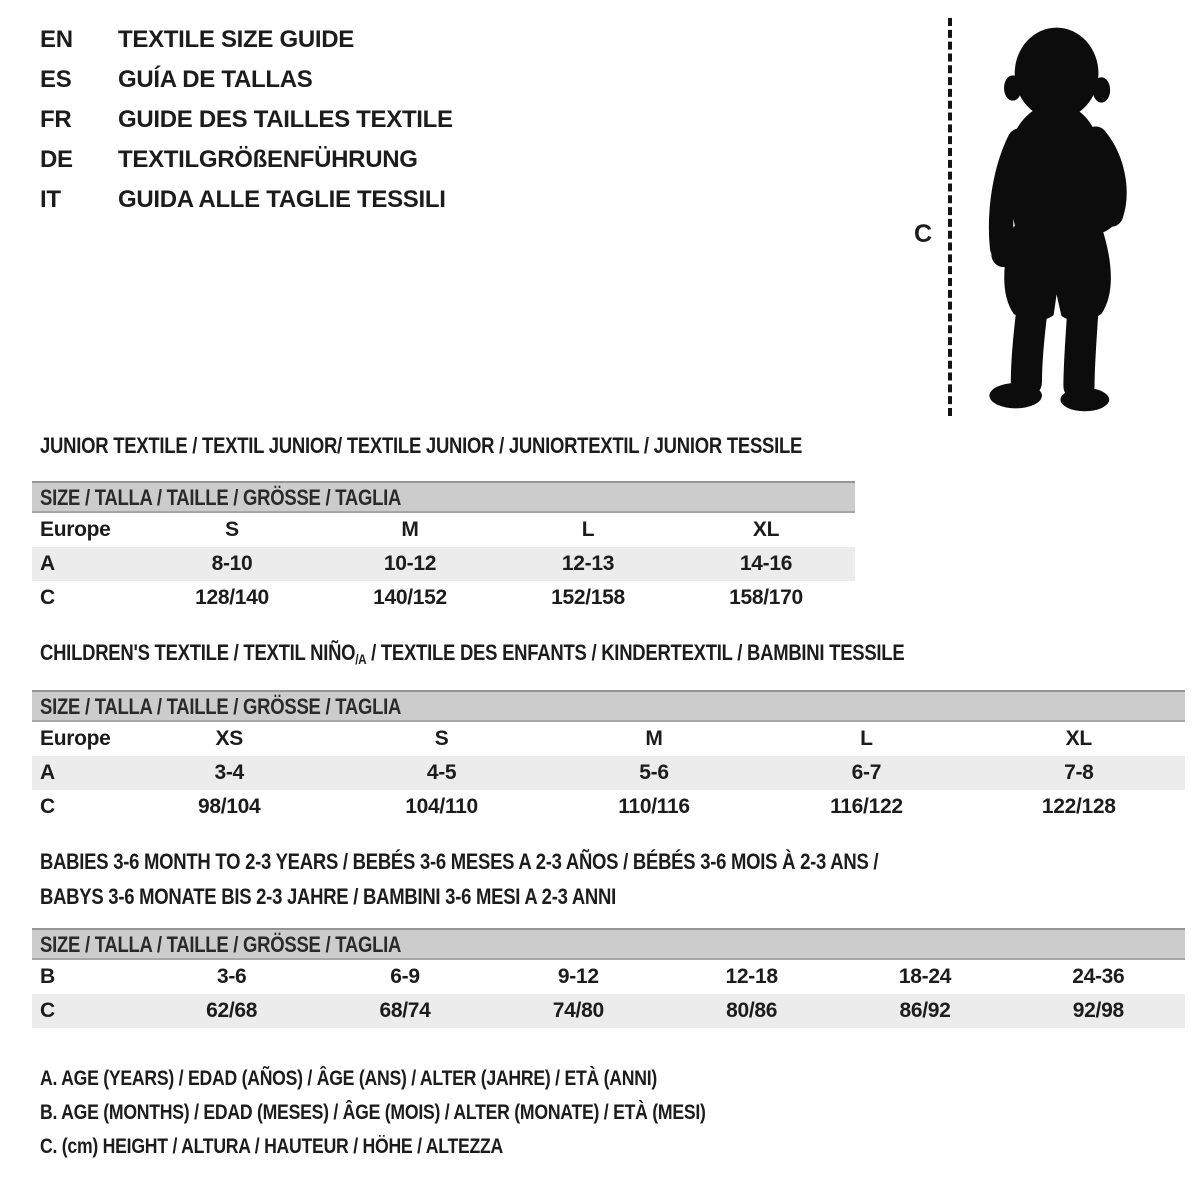  Describe the element at coordinates (866, 738) in the screenshot. I see `children-size-l: L` at that location.